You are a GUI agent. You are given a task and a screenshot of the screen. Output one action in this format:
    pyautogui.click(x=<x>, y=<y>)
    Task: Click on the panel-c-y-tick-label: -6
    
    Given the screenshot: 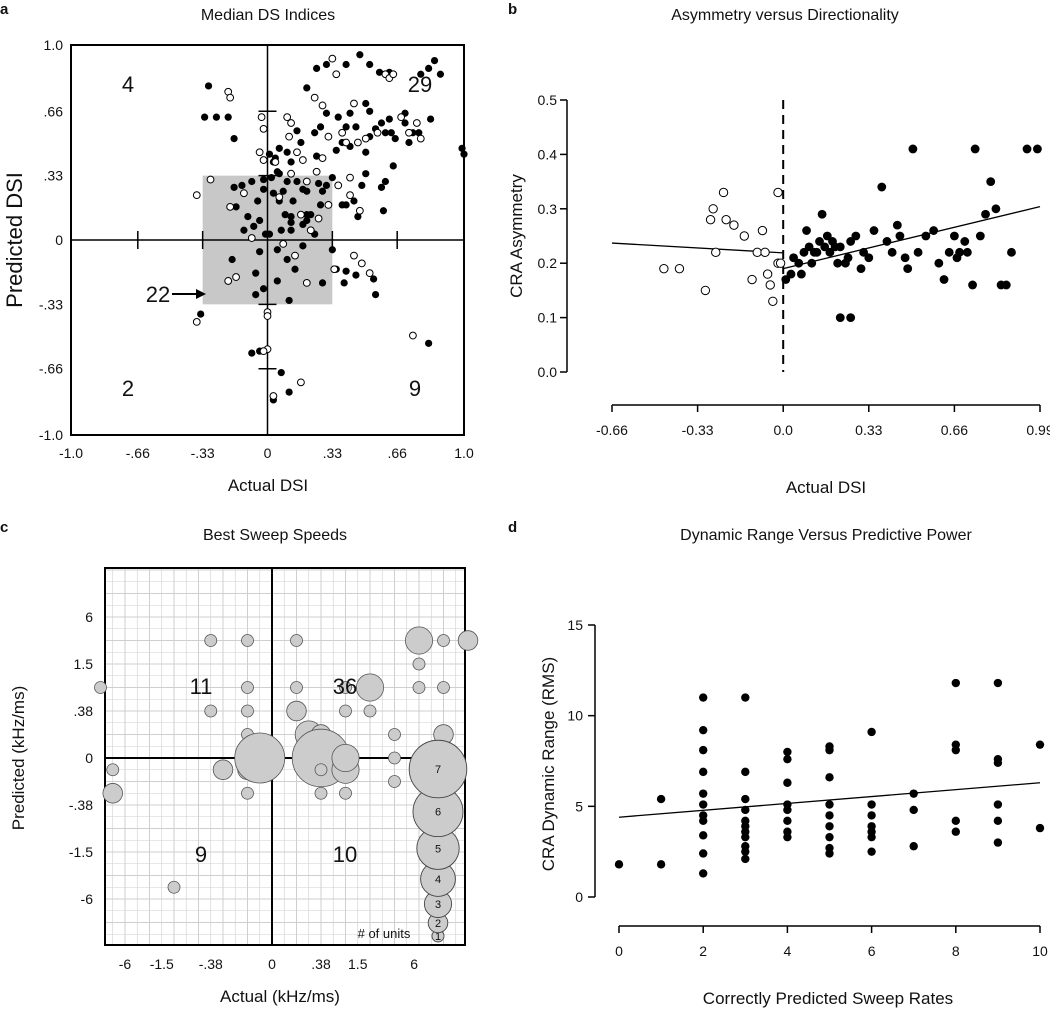 What is the action you would take?
    pyautogui.click(x=87, y=899)
    